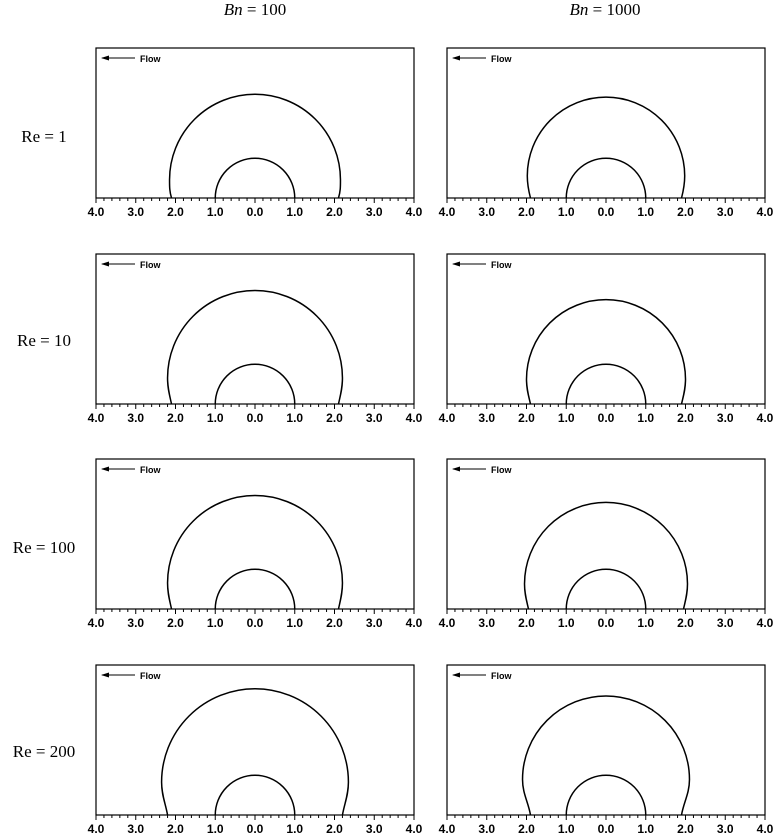 The width and height of the screenshot is (775, 838). Describe the element at coordinates (233, 9) in the screenshot. I see `column-header-symbol: Bn` at that location.